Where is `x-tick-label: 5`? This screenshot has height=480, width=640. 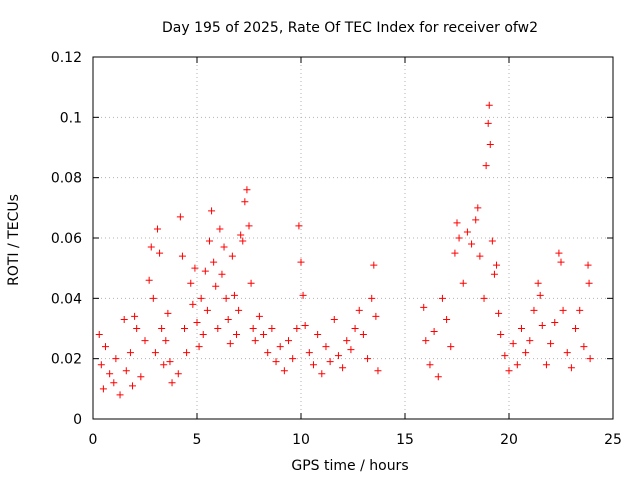 x-tick-label: 5 is located at coordinates (197, 440).